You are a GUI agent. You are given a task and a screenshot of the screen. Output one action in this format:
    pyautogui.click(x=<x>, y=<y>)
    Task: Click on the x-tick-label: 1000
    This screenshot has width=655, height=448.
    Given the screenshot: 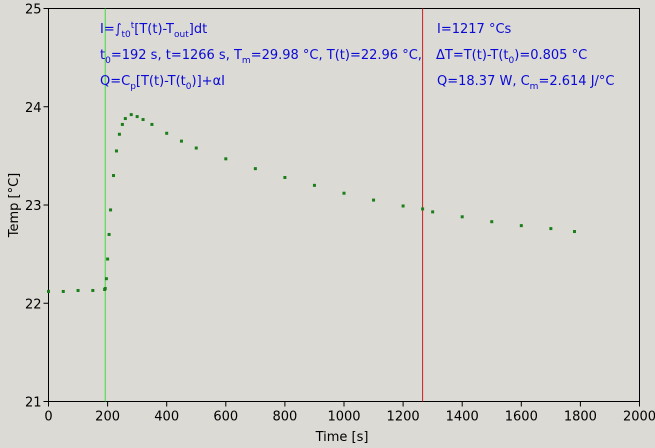 What is the action you would take?
    pyautogui.click(x=343, y=417)
    